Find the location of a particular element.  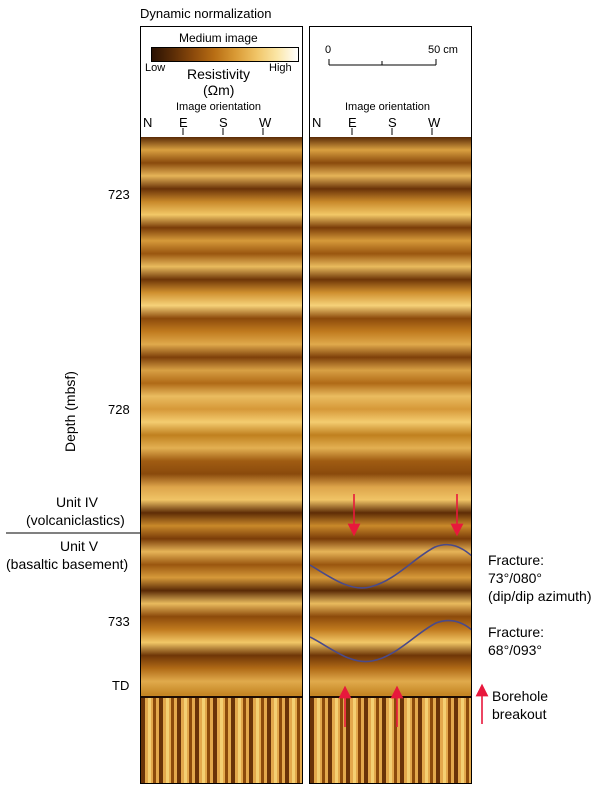

fracture2-line2: 68°/093° is located at coordinates (515, 650).